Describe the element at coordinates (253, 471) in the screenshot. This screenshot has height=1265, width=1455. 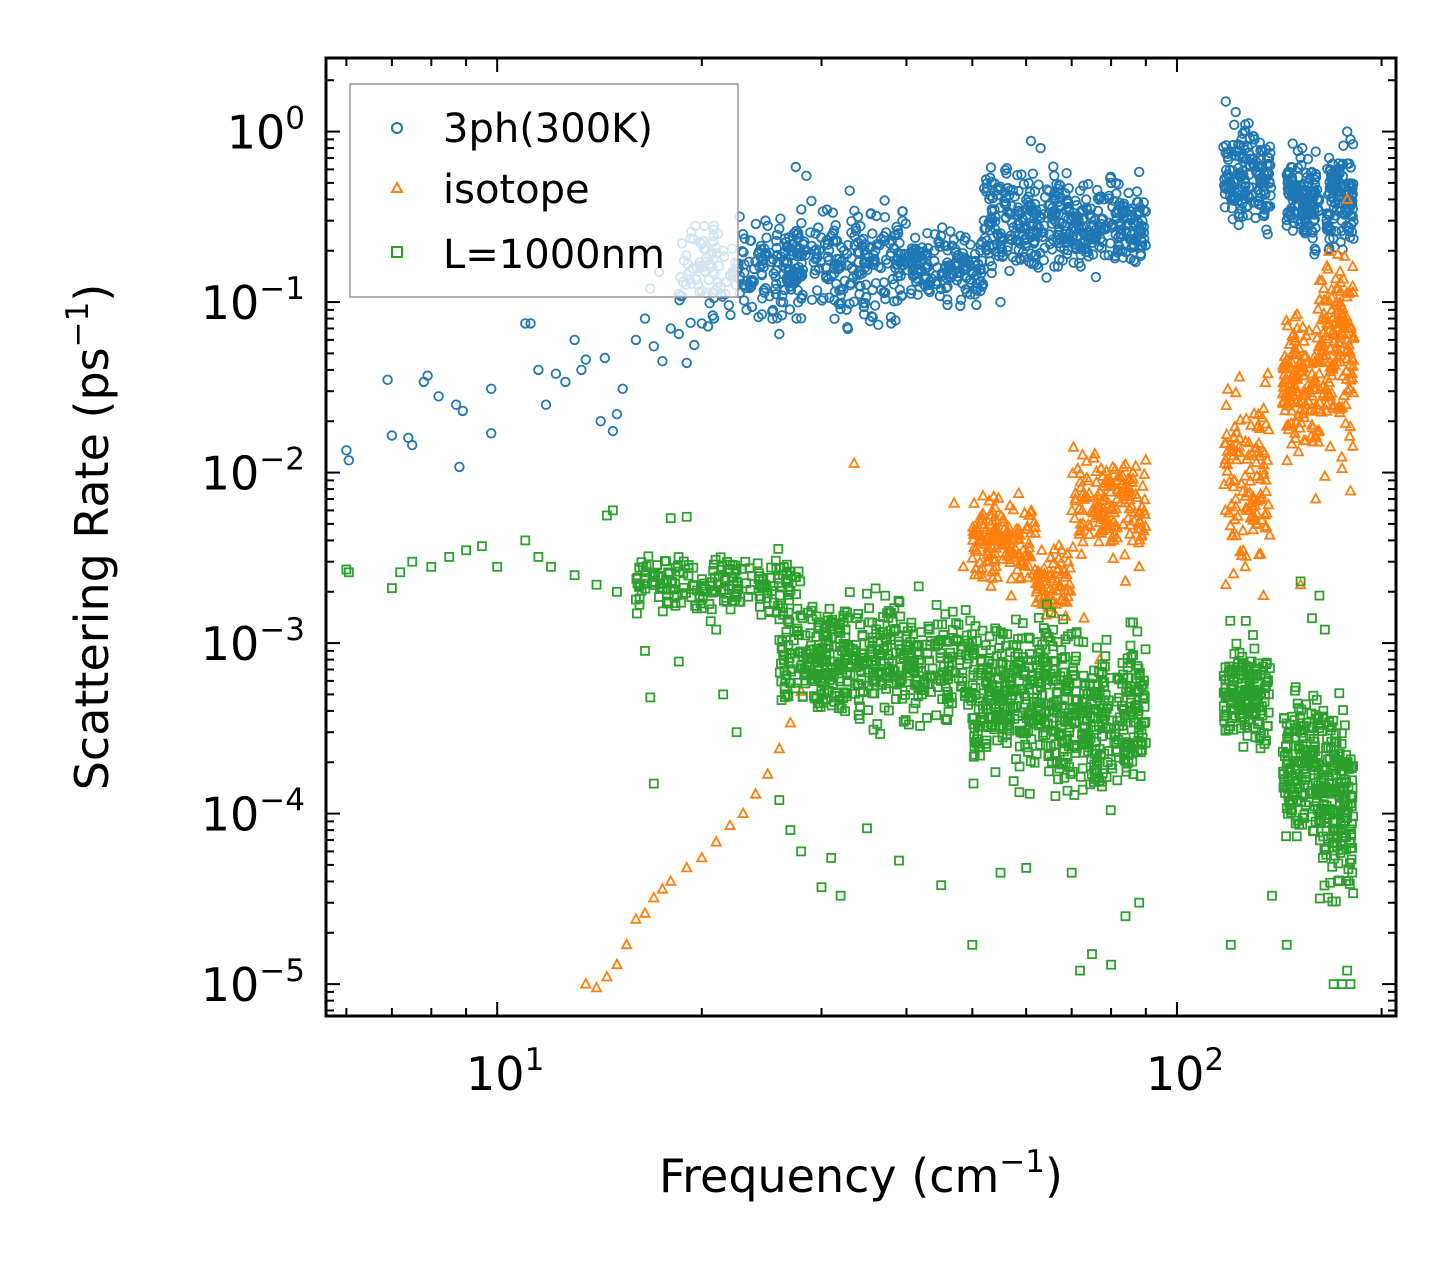
I see `y-tick-label: 10⁻²` at that location.